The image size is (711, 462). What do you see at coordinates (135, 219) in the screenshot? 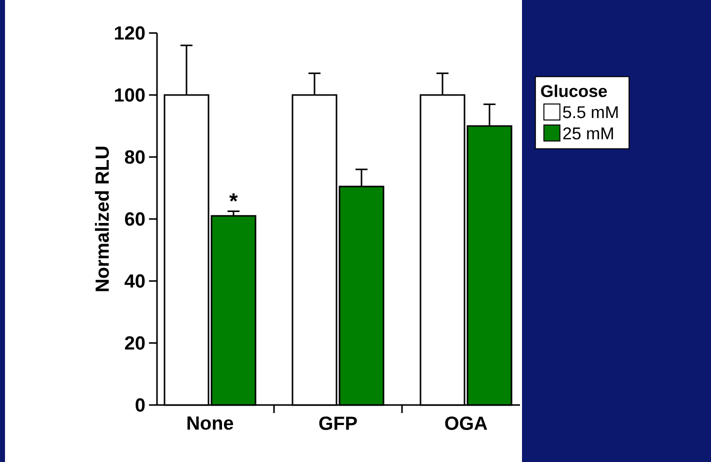
I see `y-tick-label: 60` at bounding box center [135, 219].